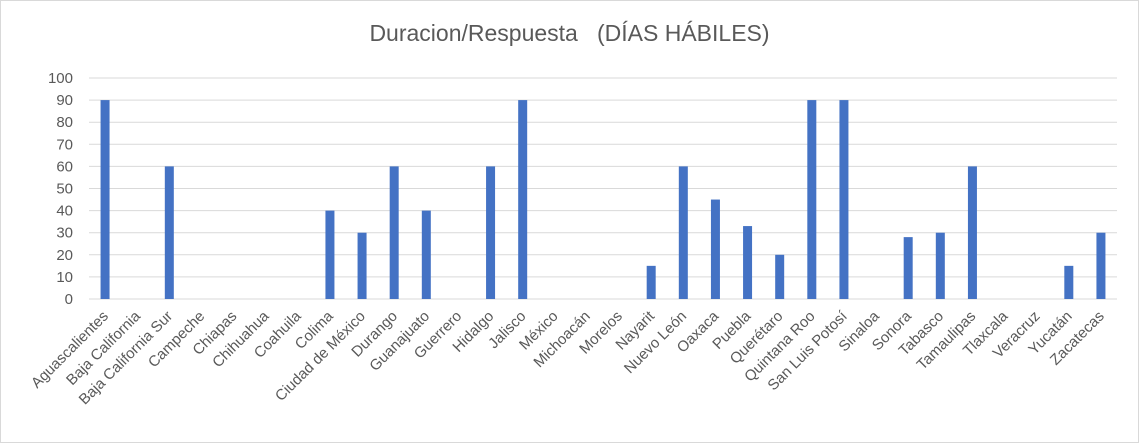 The width and height of the screenshot is (1139, 443). What do you see at coordinates (60, 78) in the screenshot?
I see `y-tick-label: 100` at bounding box center [60, 78].